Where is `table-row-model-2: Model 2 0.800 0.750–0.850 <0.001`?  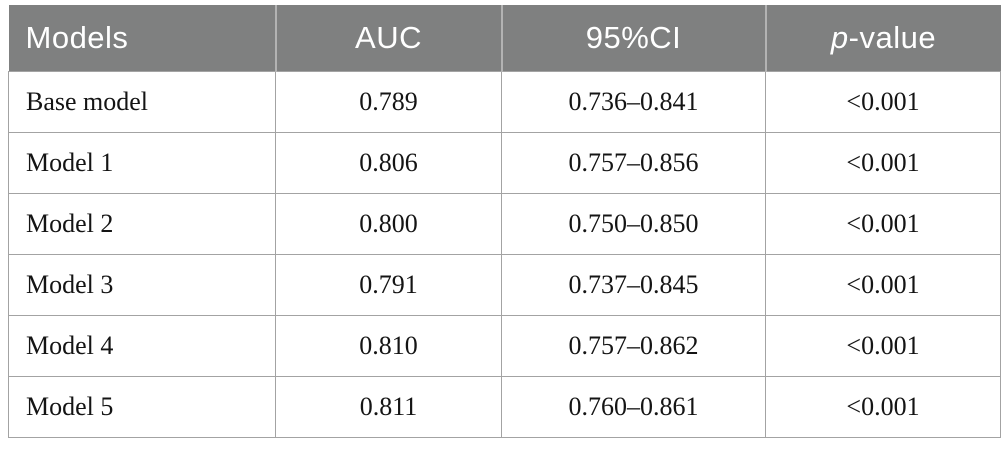 table-row-model-2: Model 2 0.800 0.750–0.850 <0.001 is located at coordinates (504, 224).